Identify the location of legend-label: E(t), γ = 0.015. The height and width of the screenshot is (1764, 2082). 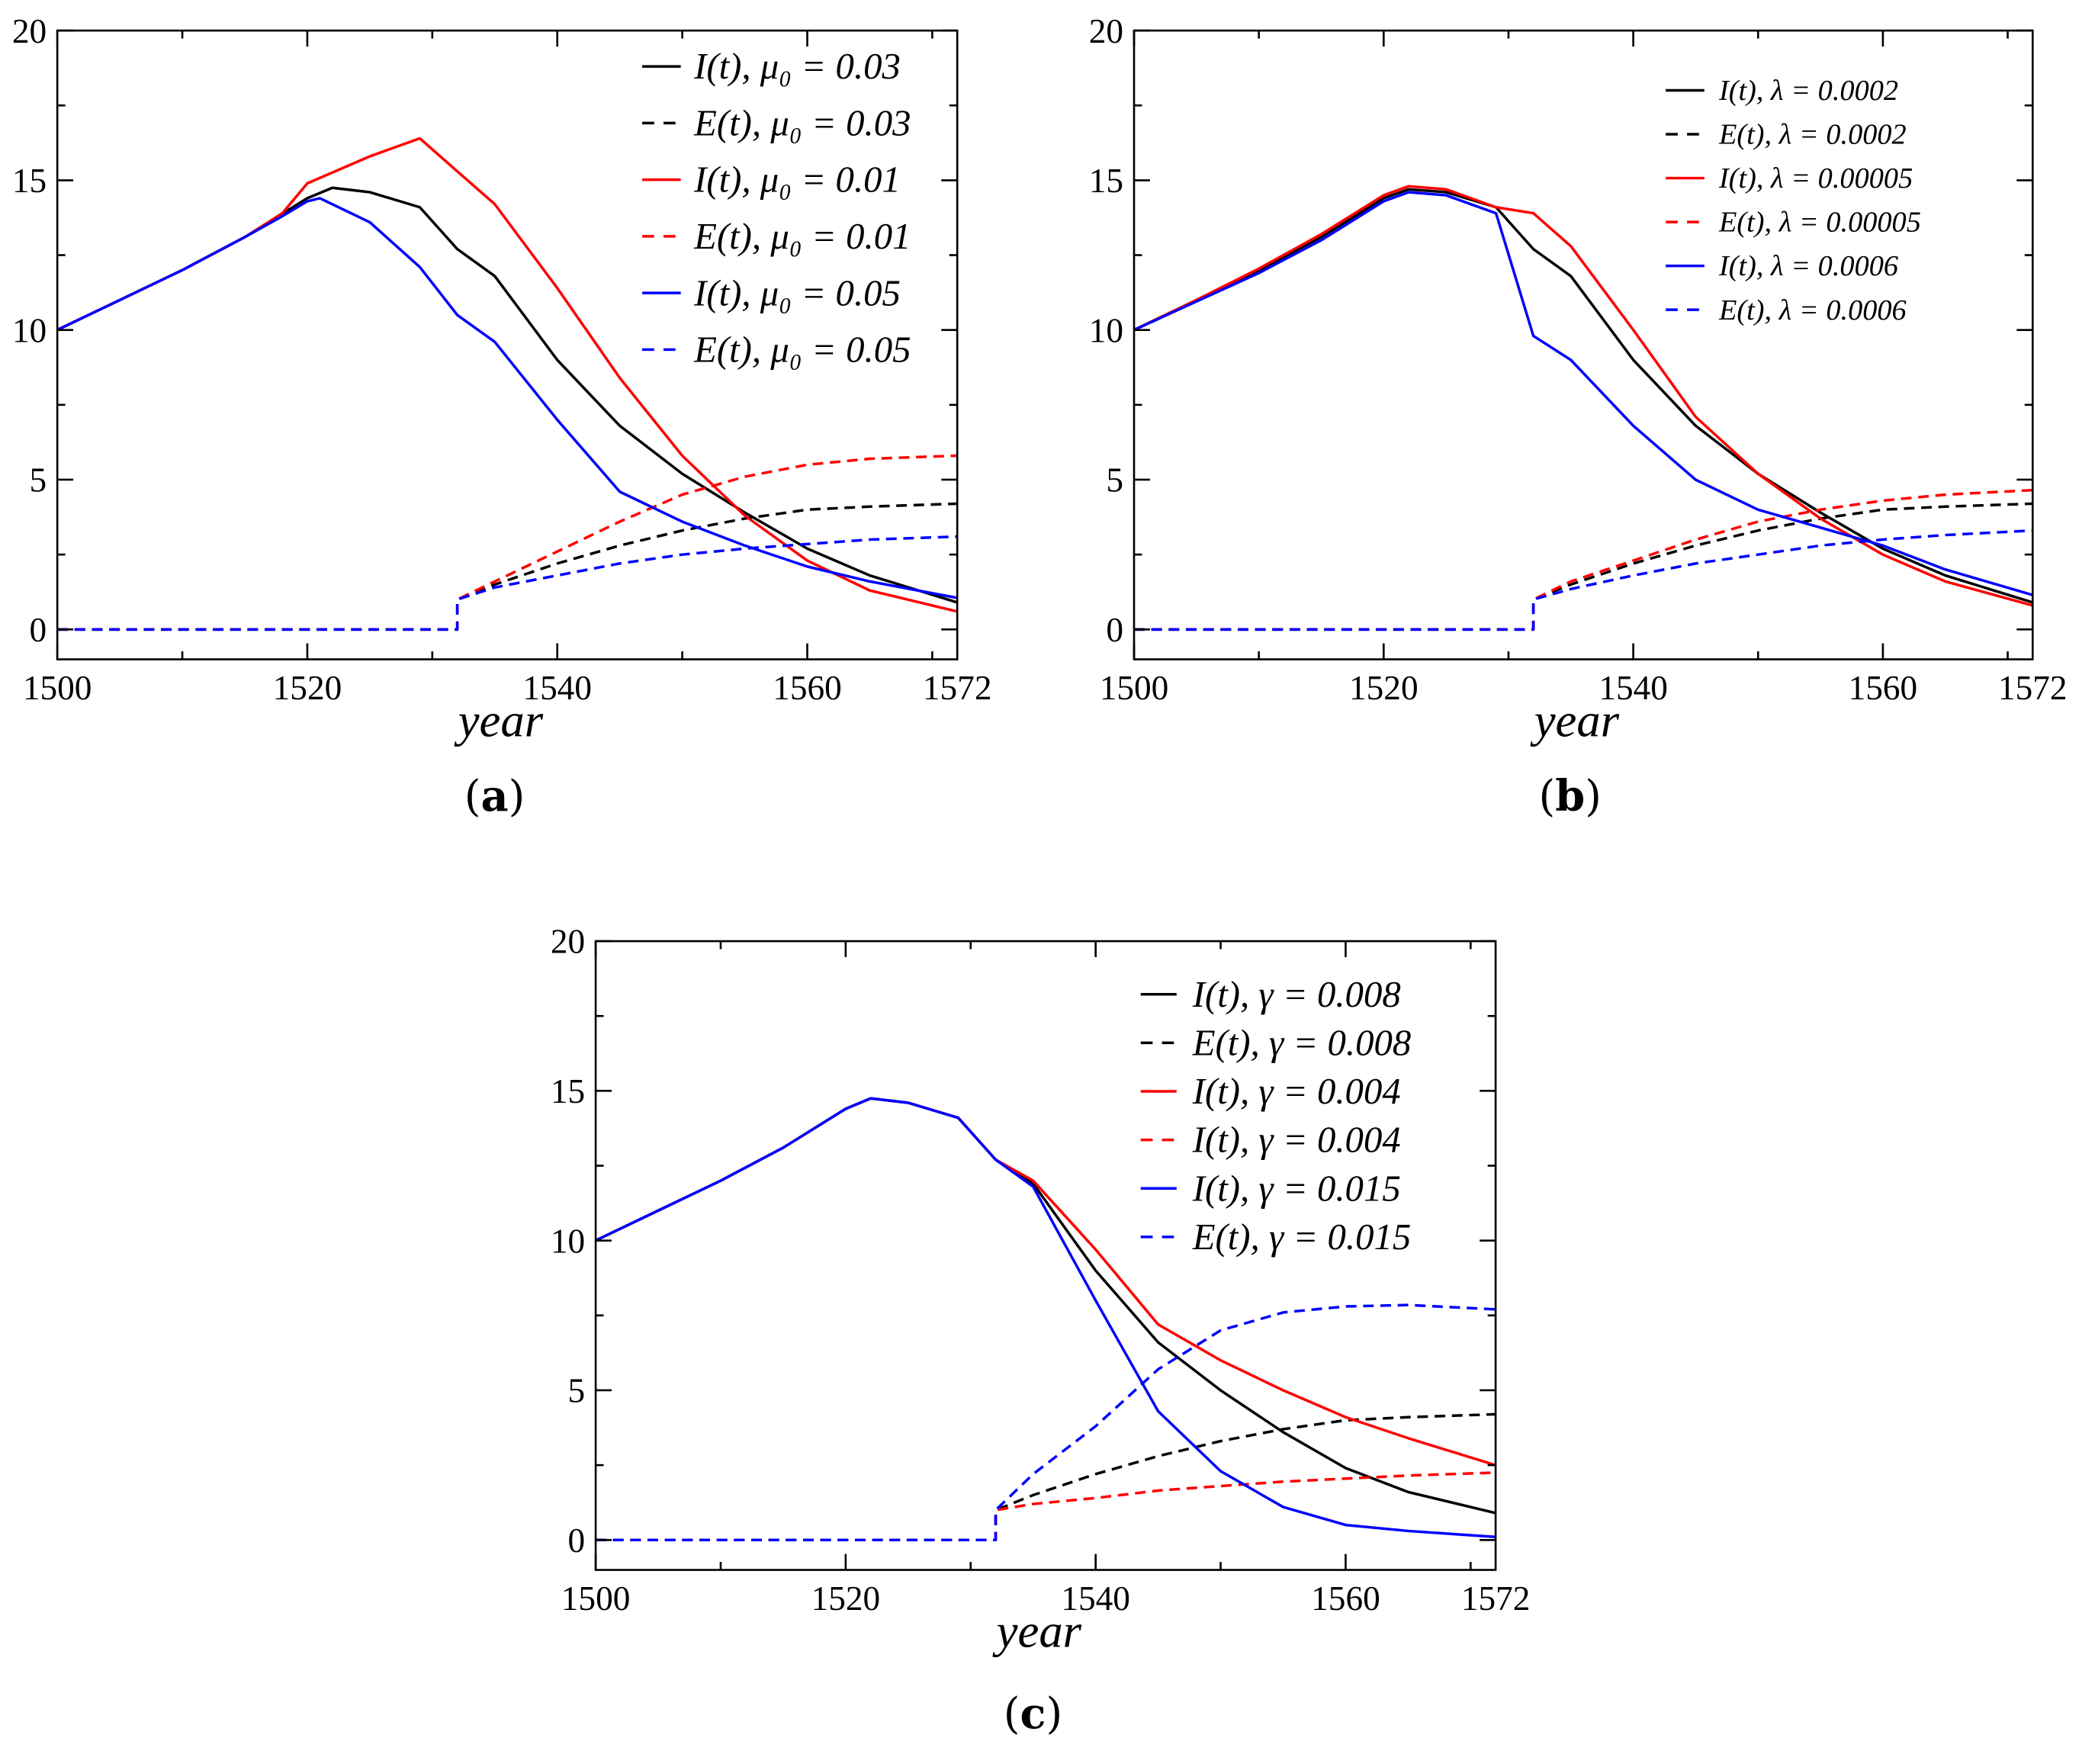
(1302, 1237).